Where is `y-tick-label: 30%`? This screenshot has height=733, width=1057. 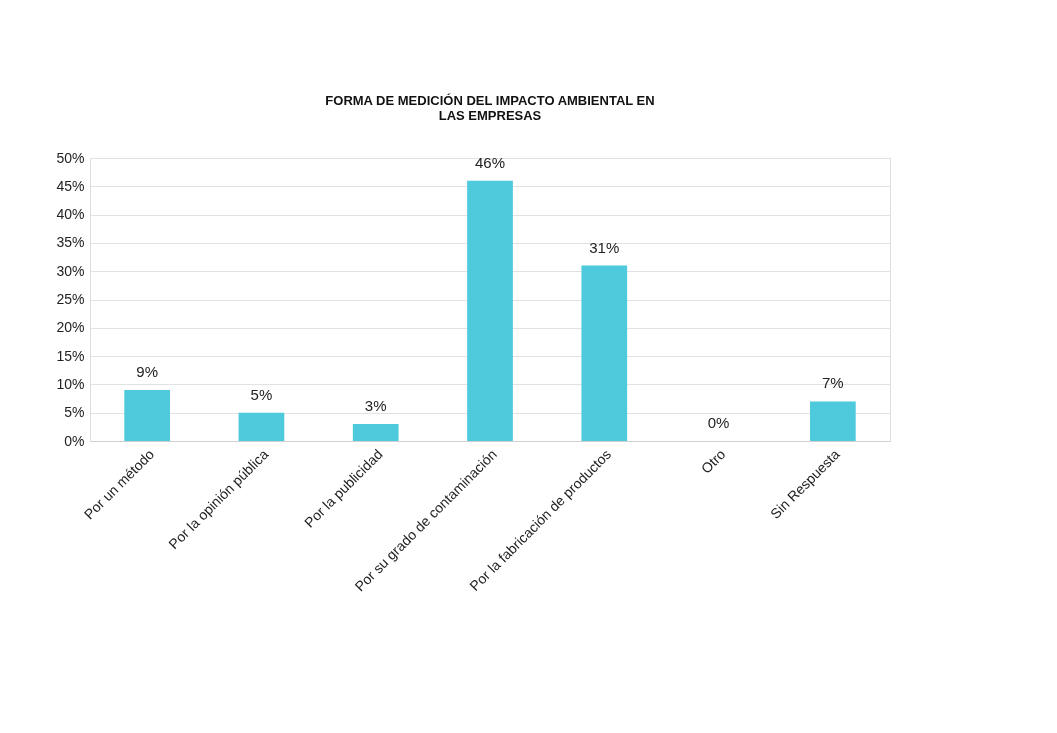
y-tick-label: 30% is located at coordinates (70, 270).